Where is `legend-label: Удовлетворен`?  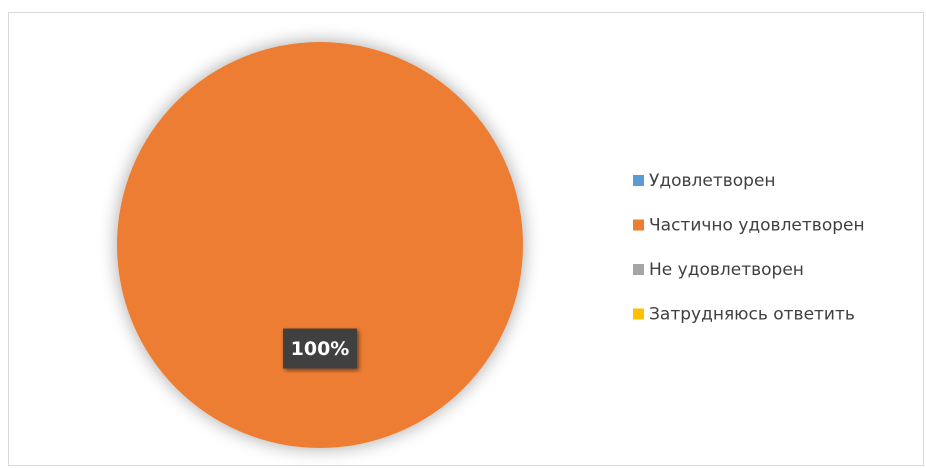 legend-label: Удовлетворен is located at coordinates (712, 181).